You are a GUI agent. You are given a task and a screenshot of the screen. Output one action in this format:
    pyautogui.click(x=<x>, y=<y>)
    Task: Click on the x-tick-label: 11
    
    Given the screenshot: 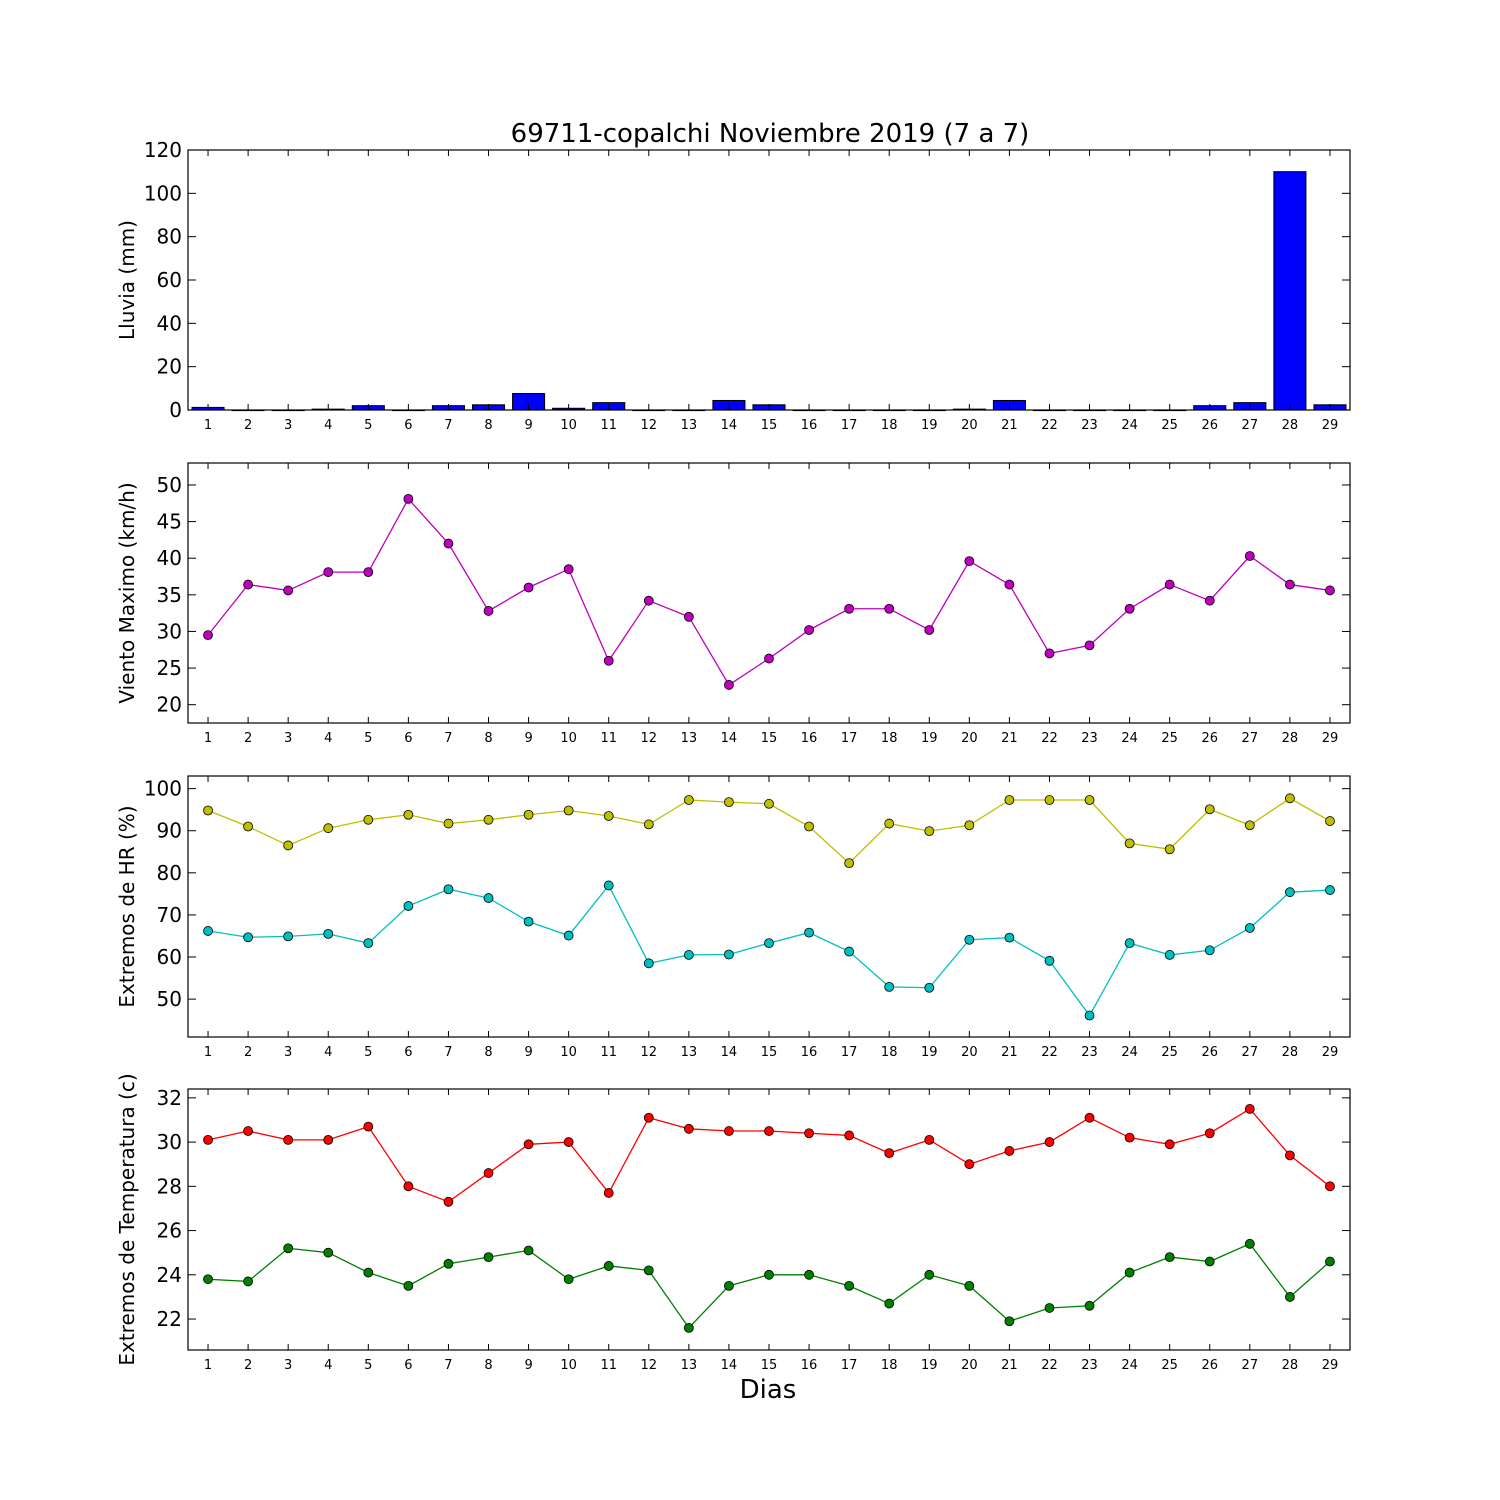 What is the action you would take?
    pyautogui.click(x=608, y=1052)
    